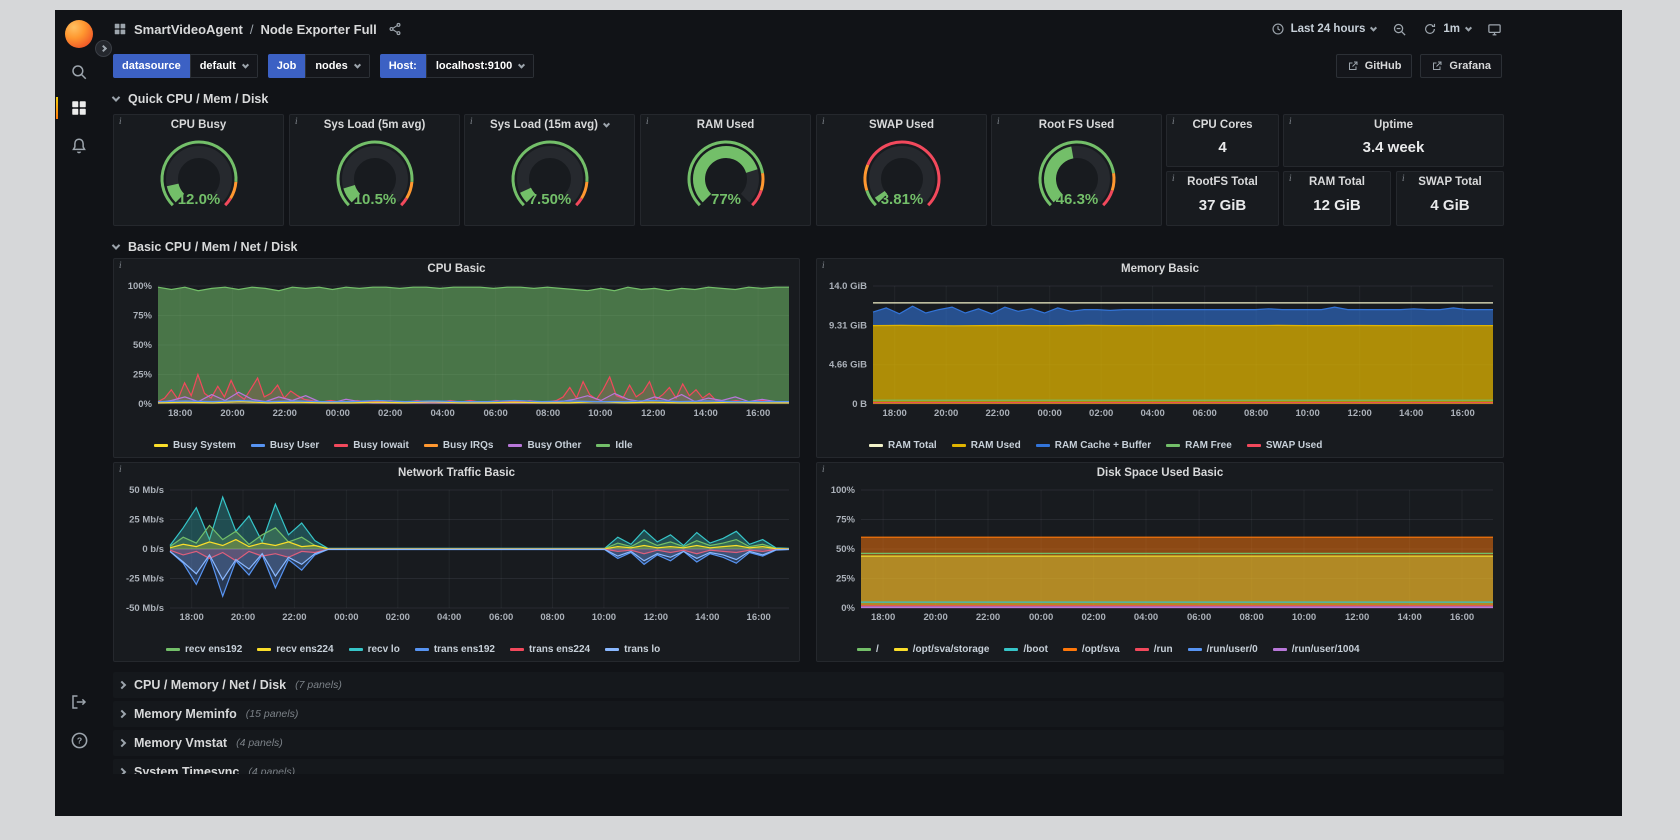 This screenshot has height=840, width=1680. I want to click on link-button-grafana: Grafana, so click(1461, 66).